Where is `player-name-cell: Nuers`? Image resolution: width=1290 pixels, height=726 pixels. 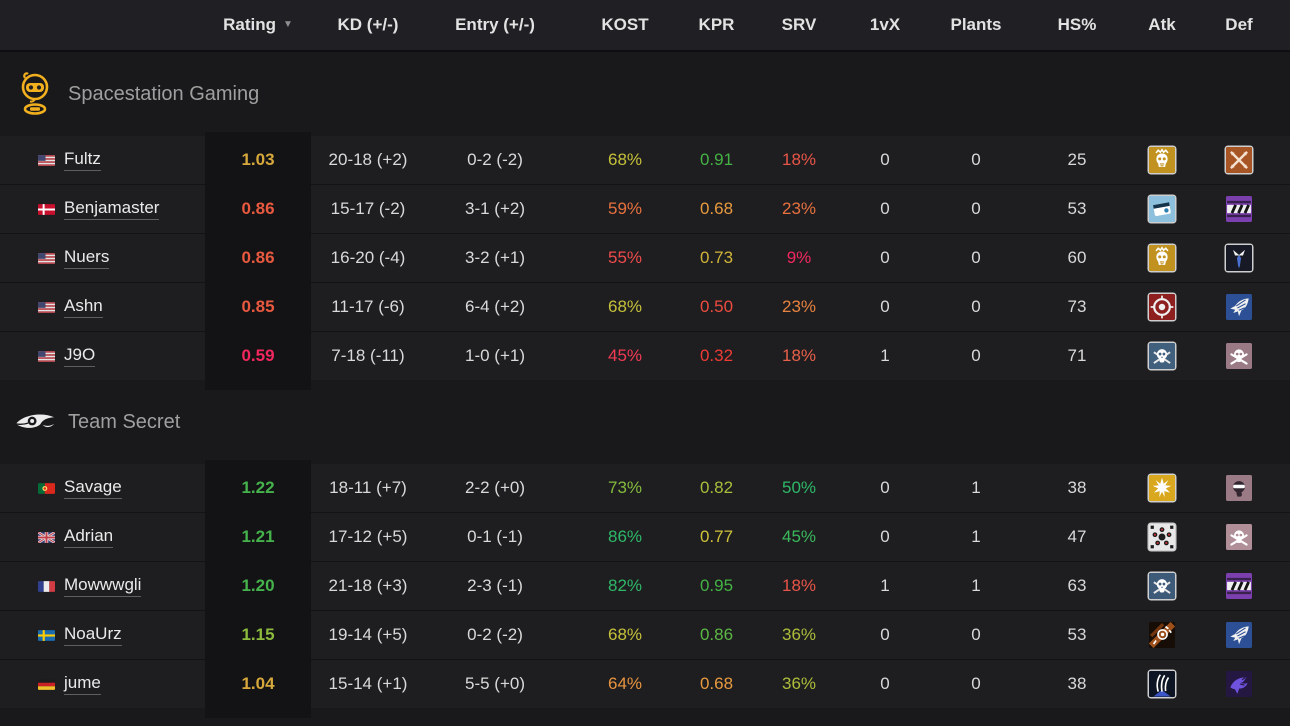 player-name-cell: Nuers is located at coordinates (102, 258).